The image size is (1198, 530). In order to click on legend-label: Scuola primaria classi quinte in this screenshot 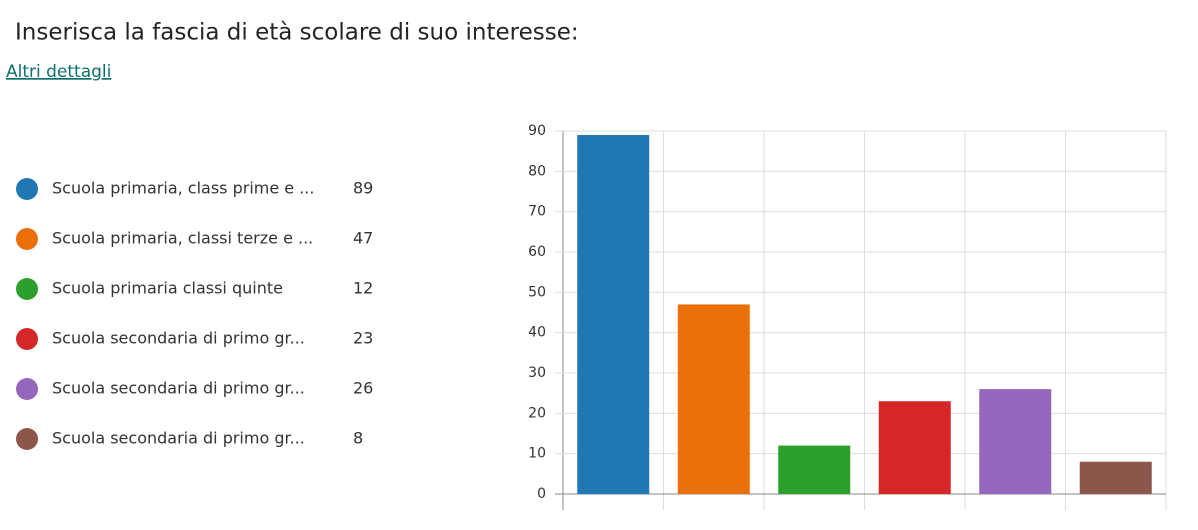, I will do `click(167, 288)`.